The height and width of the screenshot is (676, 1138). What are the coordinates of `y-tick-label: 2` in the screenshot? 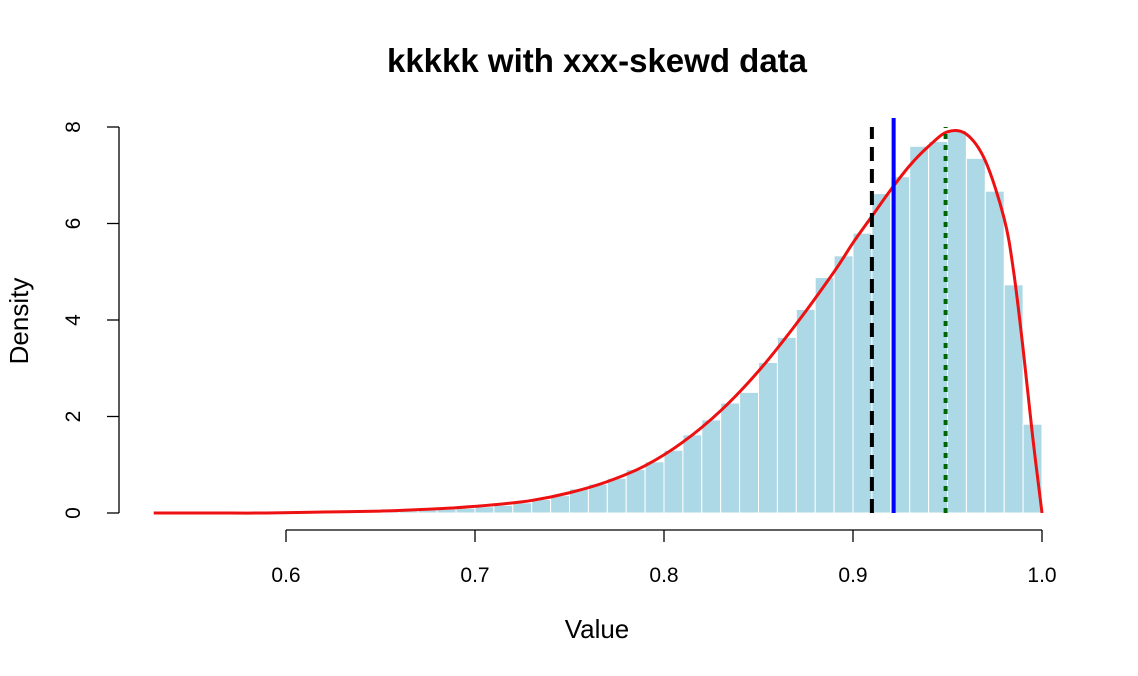 It's located at (73, 417).